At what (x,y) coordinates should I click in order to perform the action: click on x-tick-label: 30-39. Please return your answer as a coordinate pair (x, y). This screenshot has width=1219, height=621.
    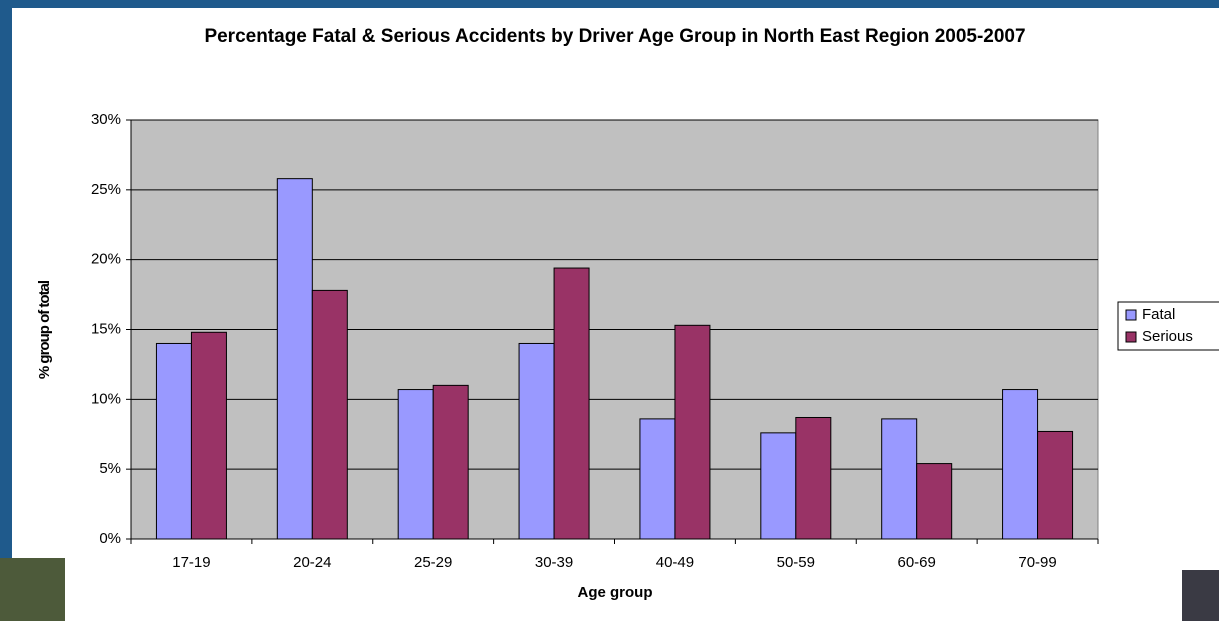
    Looking at the image, I should click on (554, 562).